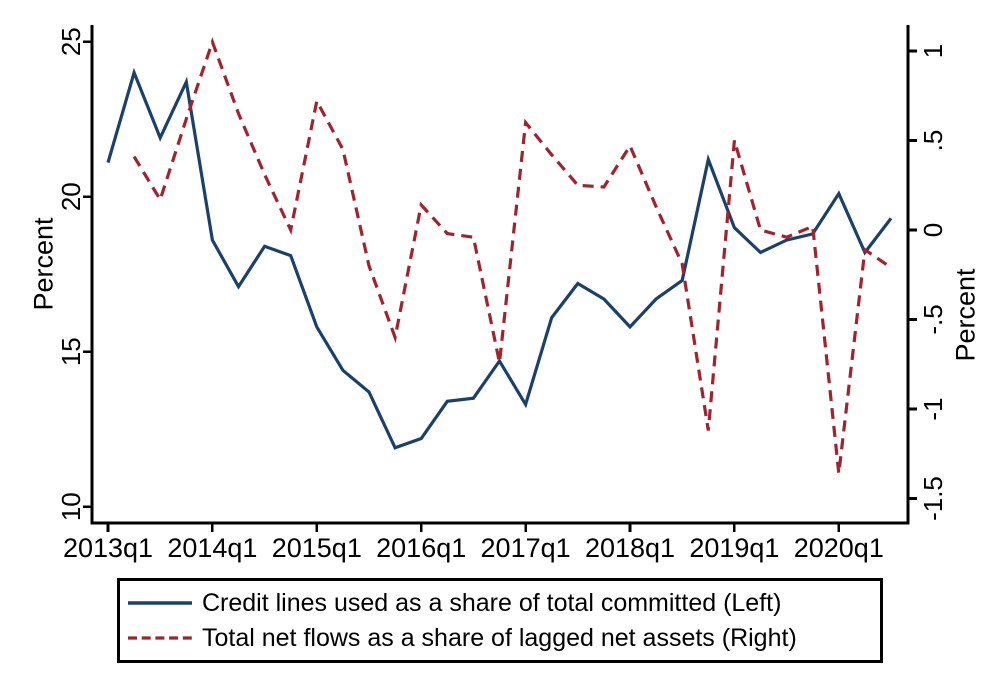 The height and width of the screenshot is (674, 1000). What do you see at coordinates (933, 51) in the screenshot?
I see `right-tick-label: 1` at bounding box center [933, 51].